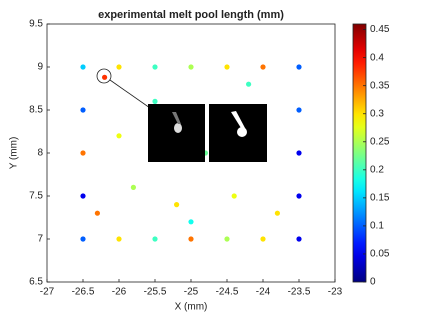 The image size is (423, 317). Describe the element at coordinates (380, 254) in the screenshot. I see `colorbar-tick-label: 0.05` at that location.